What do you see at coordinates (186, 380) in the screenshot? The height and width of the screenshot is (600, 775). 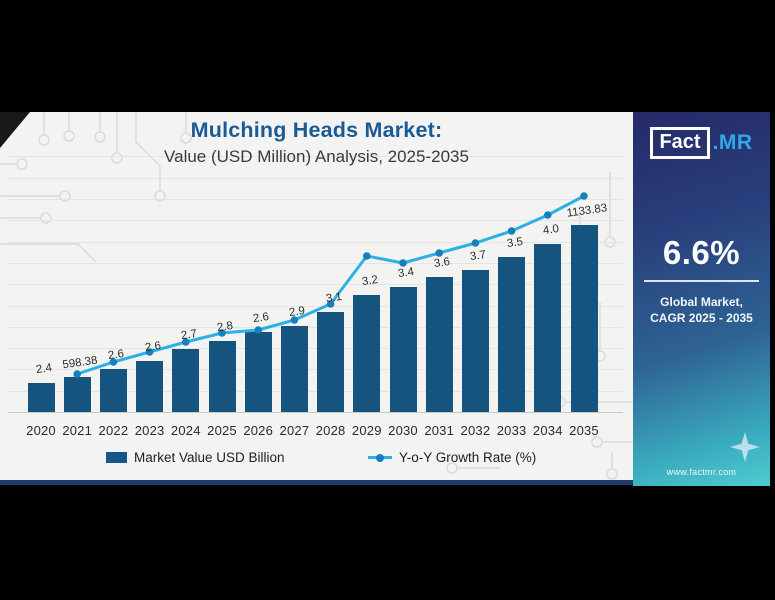 I see `bar-2024` at bounding box center [186, 380].